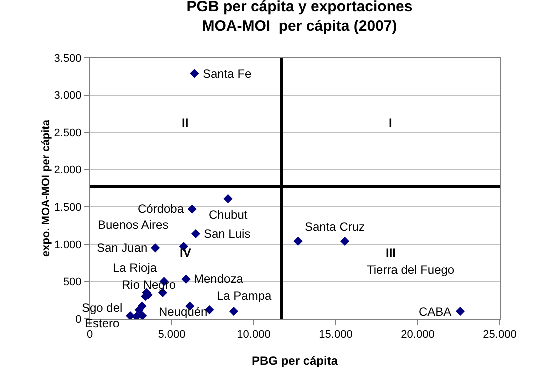  Describe the element at coordinates (68, 96) in the screenshot. I see `y-tick-label: 3.000` at that location.